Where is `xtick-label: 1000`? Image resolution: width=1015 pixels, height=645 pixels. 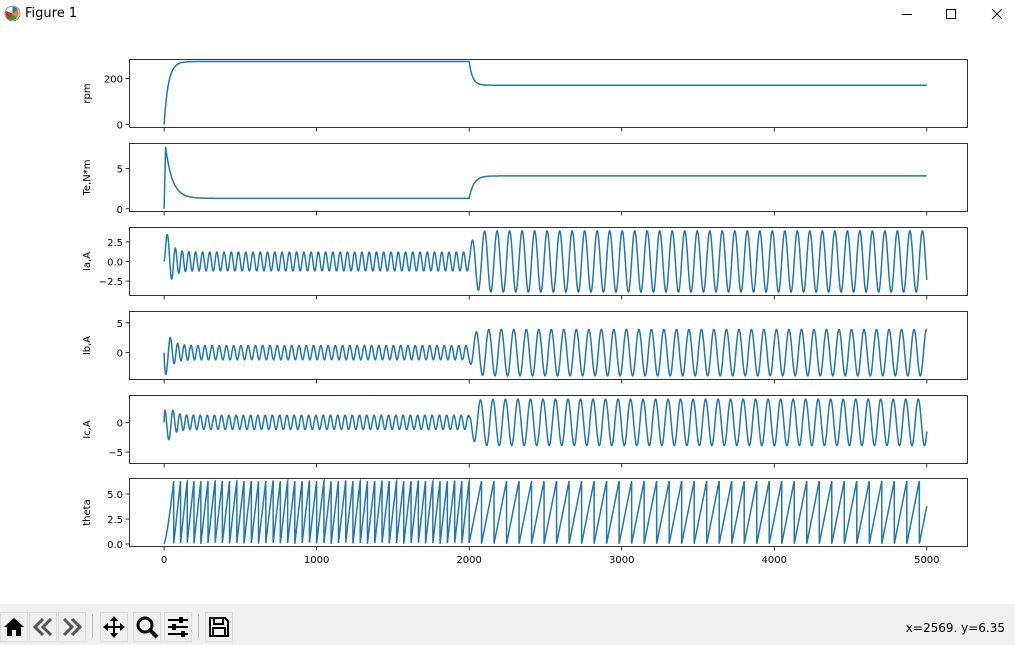
xtick-label: 1000 is located at coordinates (316, 560).